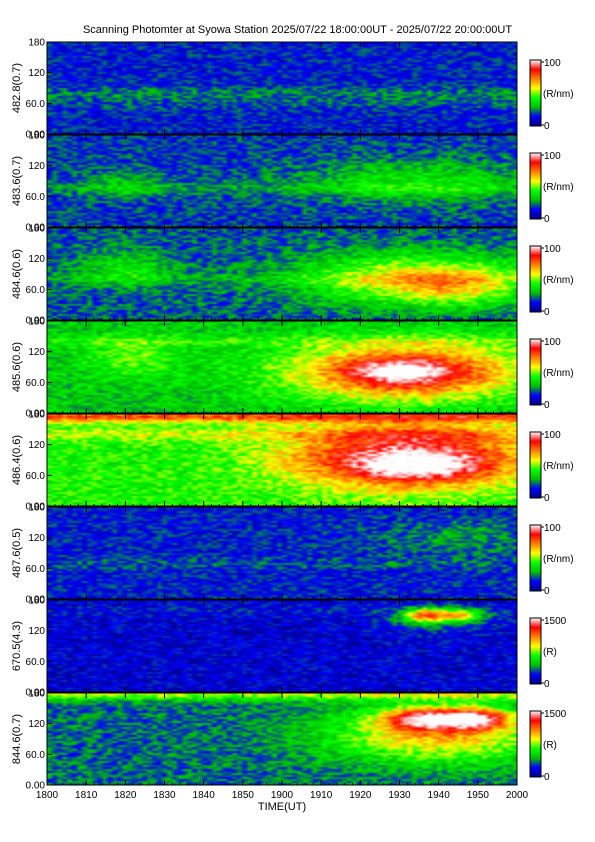 The width and height of the screenshot is (595, 842). I want to click on panel-ylabel: 486.4(0.6), so click(17, 460).